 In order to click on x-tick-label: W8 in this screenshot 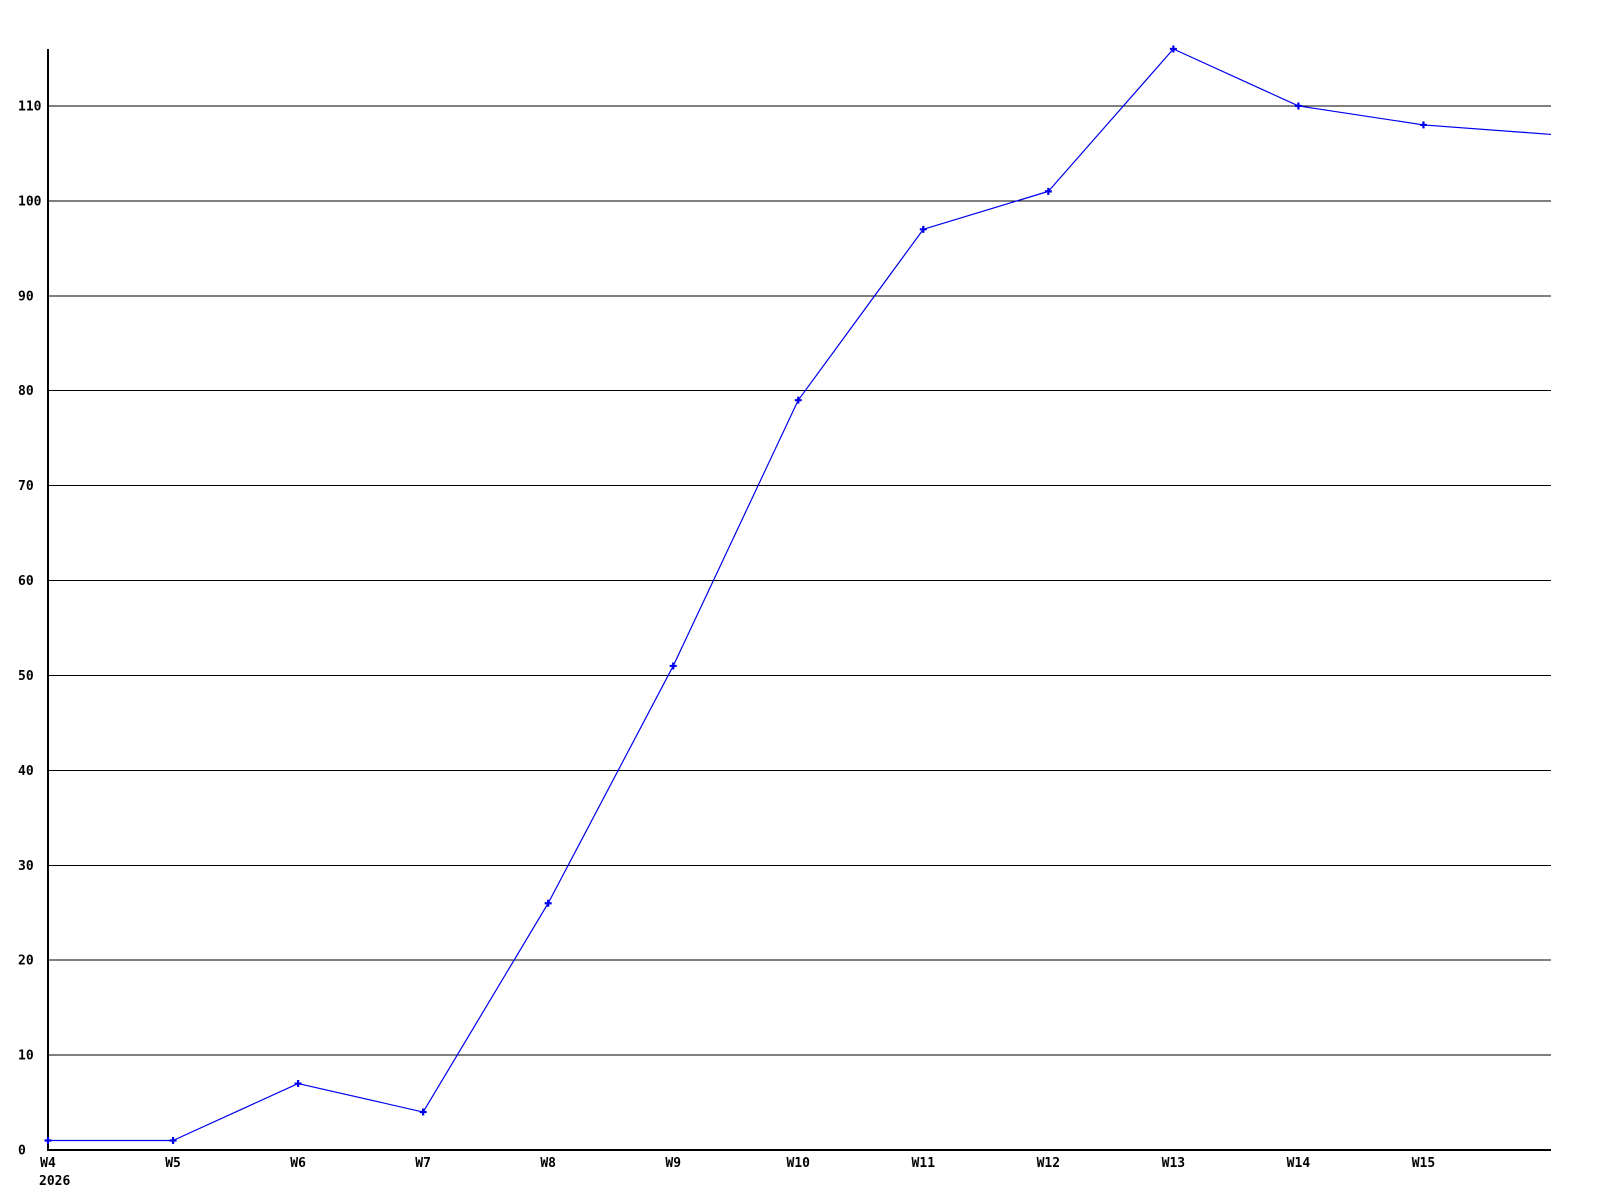, I will do `click(548, 1163)`.